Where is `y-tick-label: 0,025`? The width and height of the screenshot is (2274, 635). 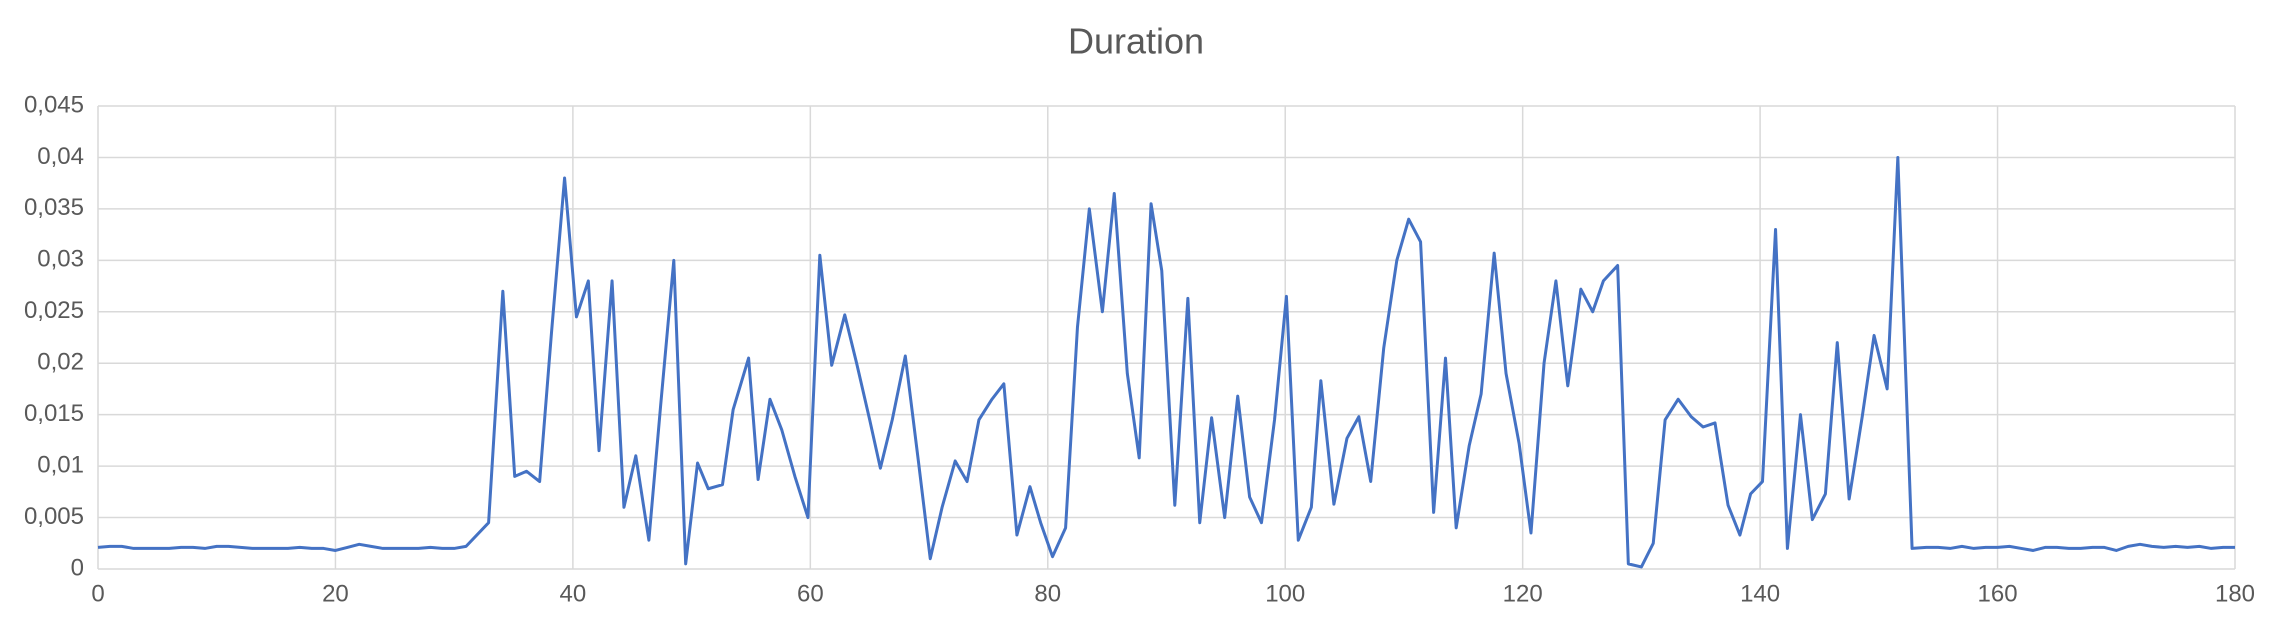
y-tick-label: 0,025 is located at coordinates (54, 310).